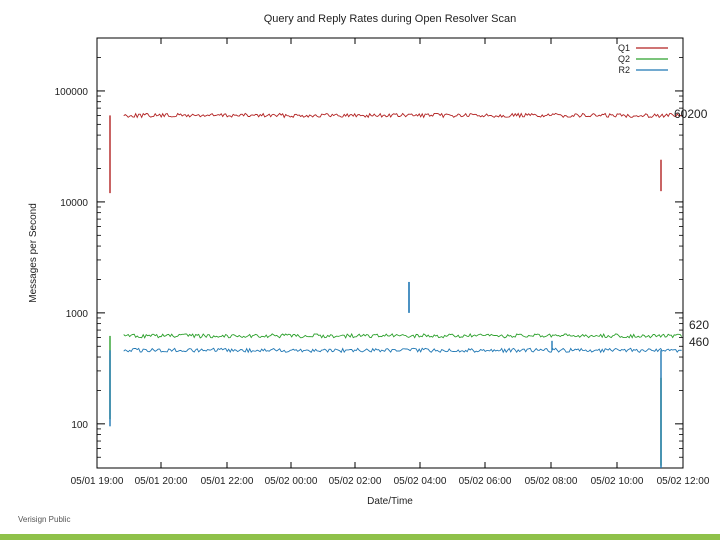 The width and height of the screenshot is (720, 540). What do you see at coordinates (33, 253) in the screenshot?
I see `y-axis-label: Messages per Second` at bounding box center [33, 253].